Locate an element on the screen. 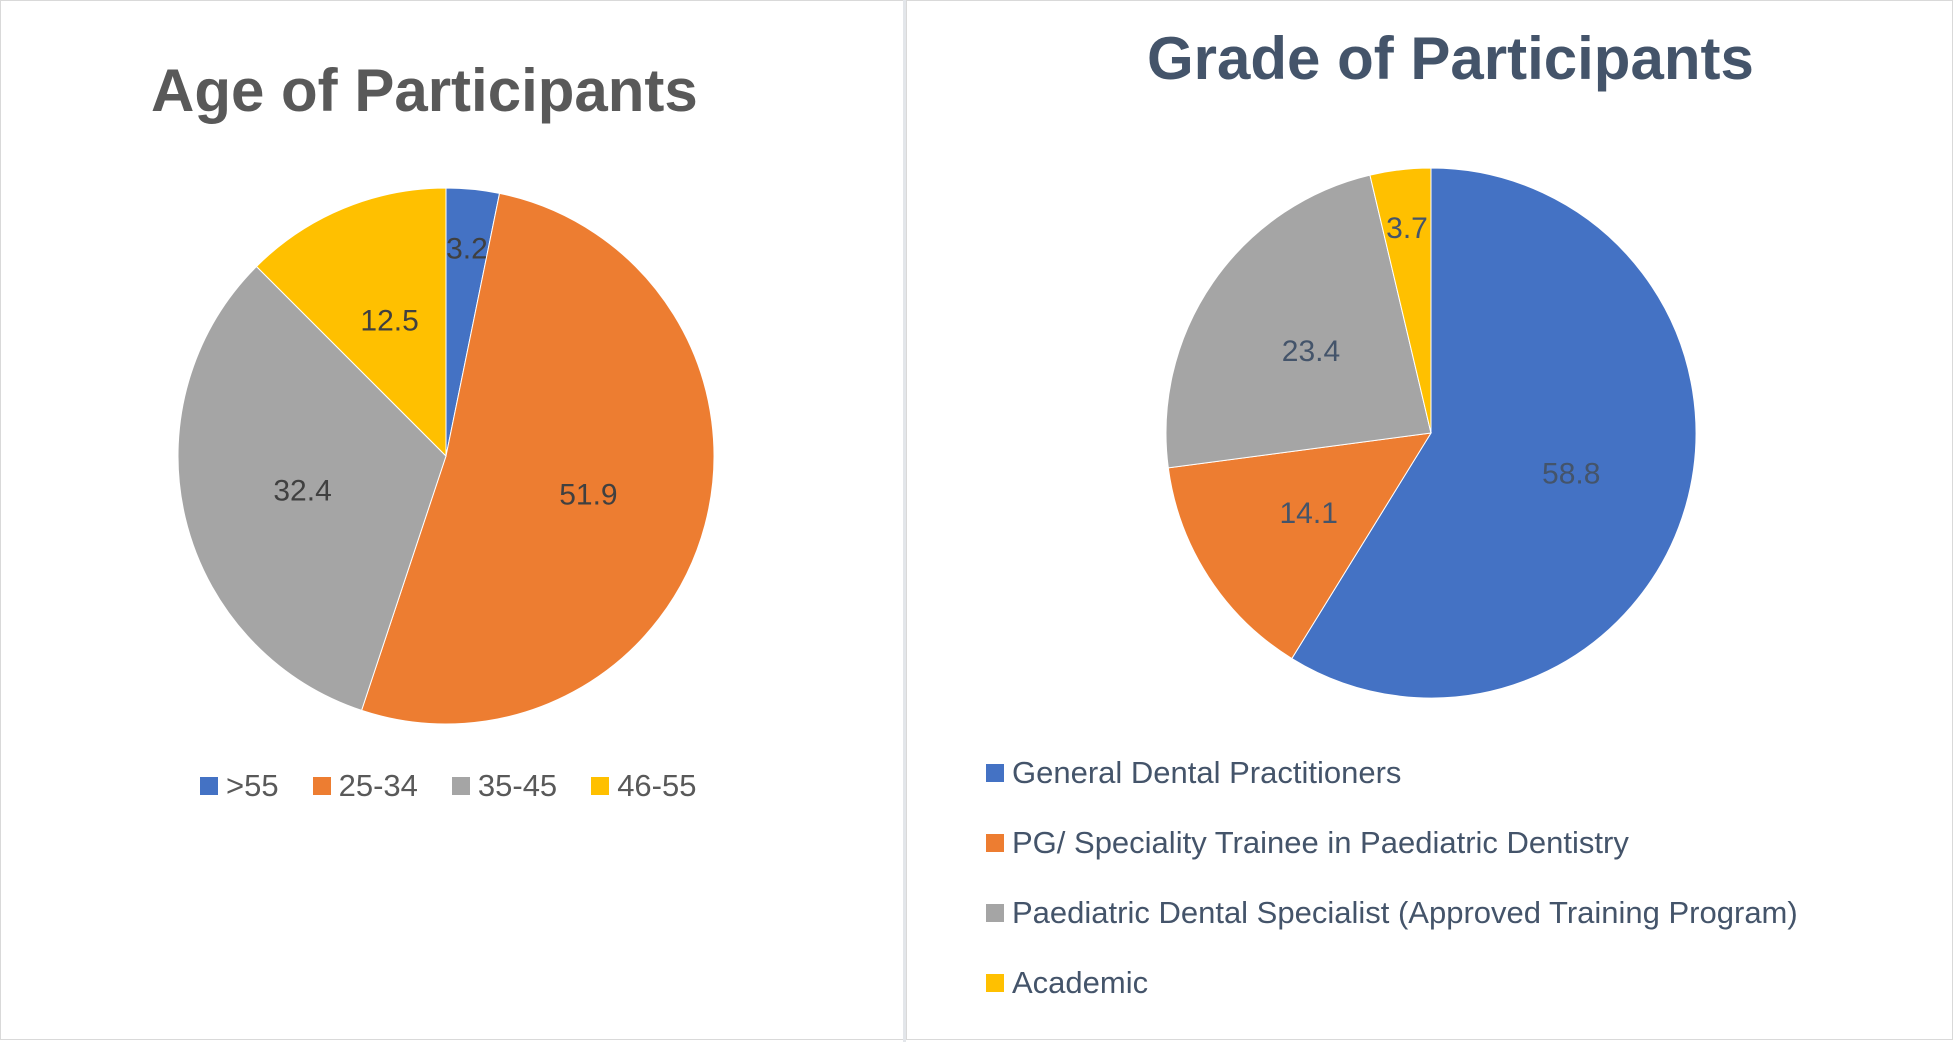 The width and height of the screenshot is (1953, 1042). pie-data-label: 58.8 is located at coordinates (1571, 473).